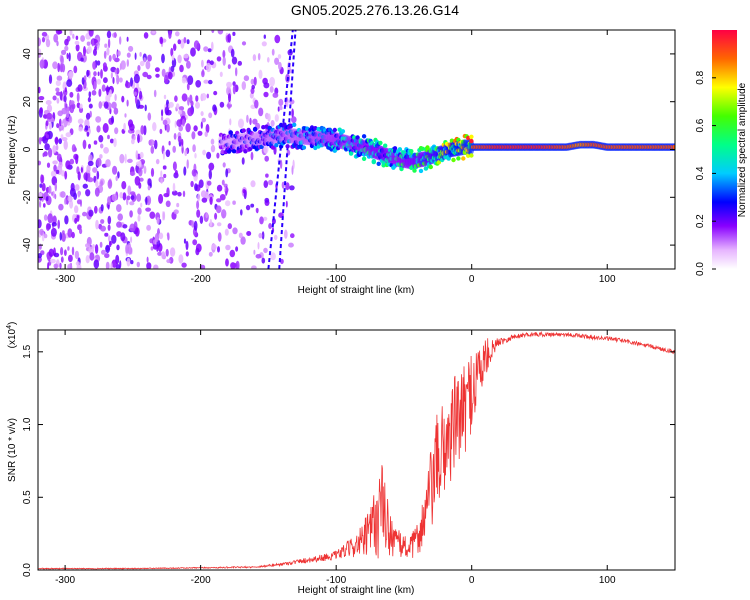  What do you see at coordinates (472, 580) in the screenshot?
I see `x-tick-label: 0` at bounding box center [472, 580].